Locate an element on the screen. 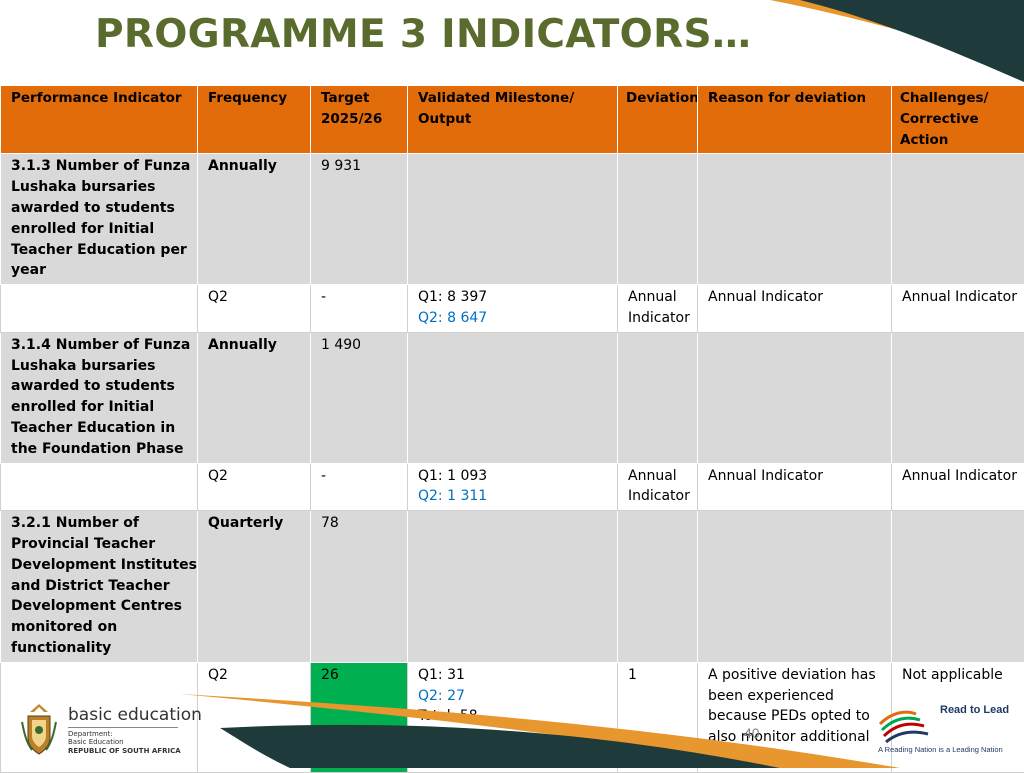  indicator-target: 78 is located at coordinates (359, 587).